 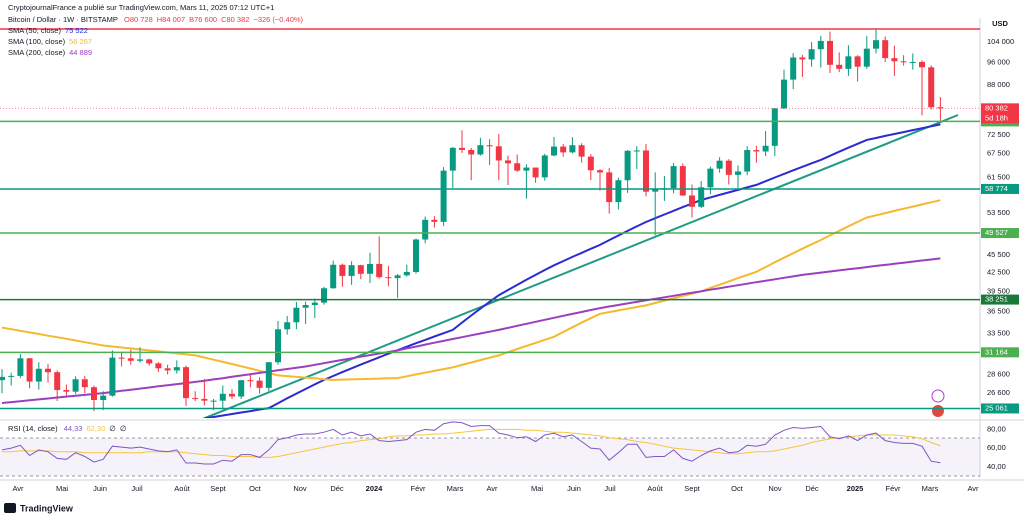 I want to click on rsi-values: 44,33 62,30 ∅ ∅, so click(x=97, y=428).